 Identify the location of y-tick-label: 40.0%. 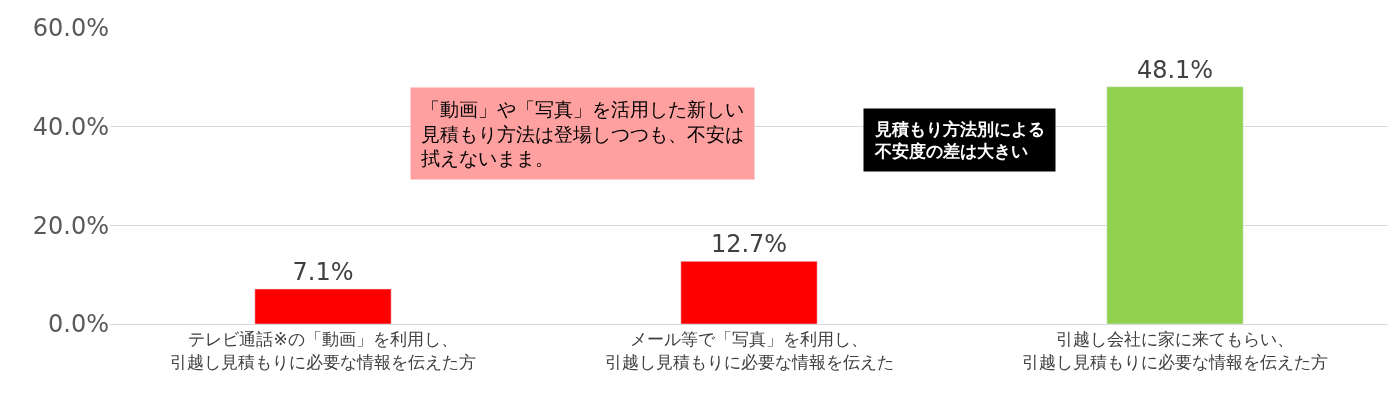
(70, 127).